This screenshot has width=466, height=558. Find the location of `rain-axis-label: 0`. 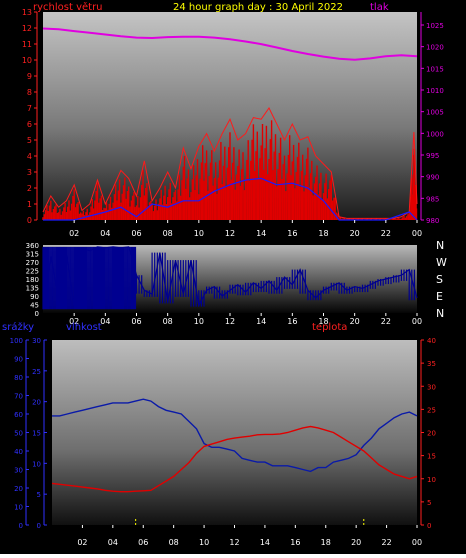

rain-axis-label: 0 is located at coordinates (21, 526).